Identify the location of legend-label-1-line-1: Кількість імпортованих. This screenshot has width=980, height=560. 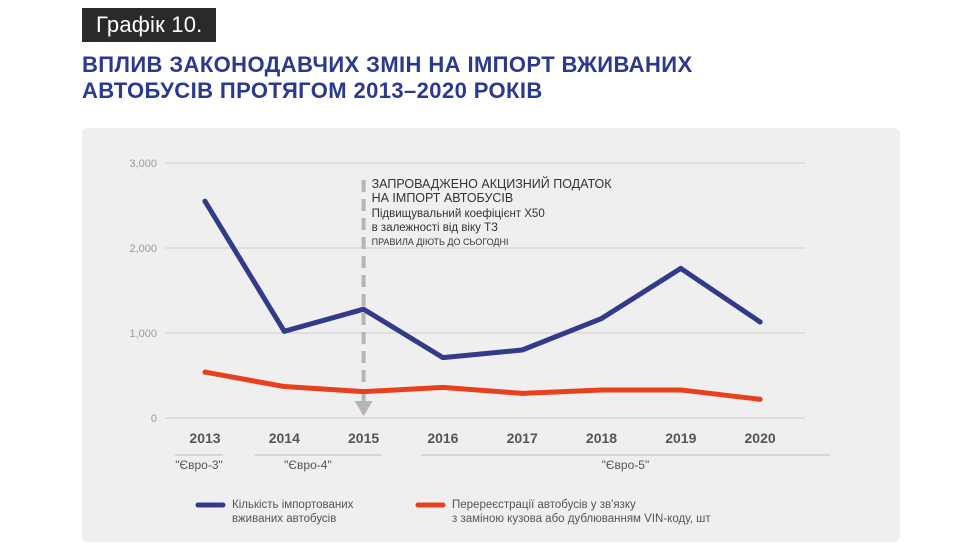
(293, 505).